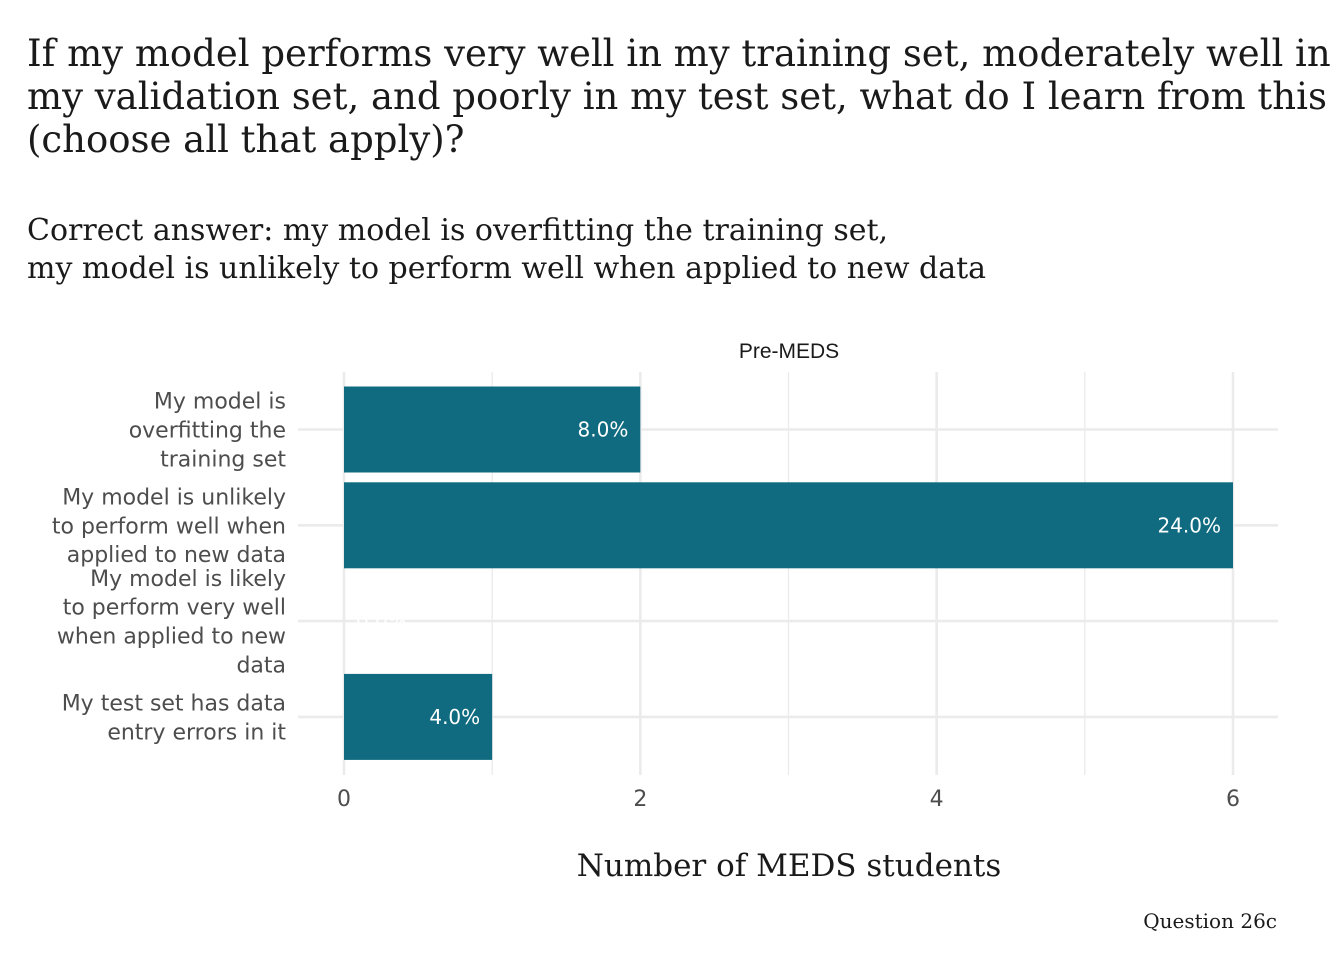  What do you see at coordinates (454, 717) in the screenshot?
I see `bar-value-label: 4.0%` at bounding box center [454, 717].